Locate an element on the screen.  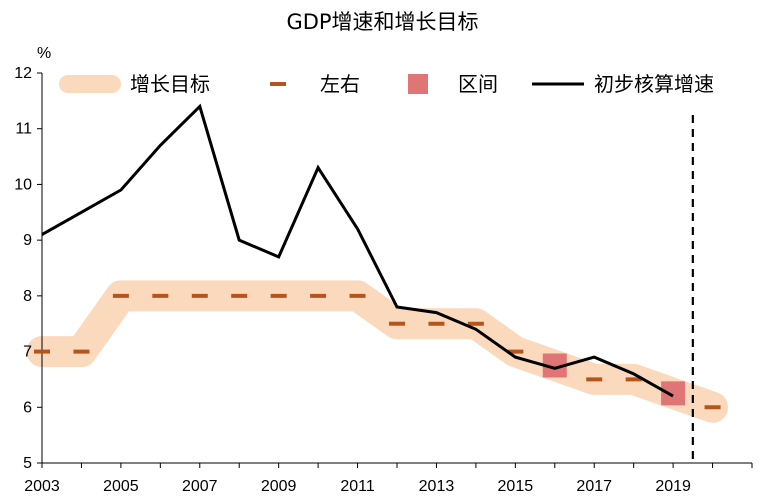
legend-swatch-square is located at coordinates (418, 84).